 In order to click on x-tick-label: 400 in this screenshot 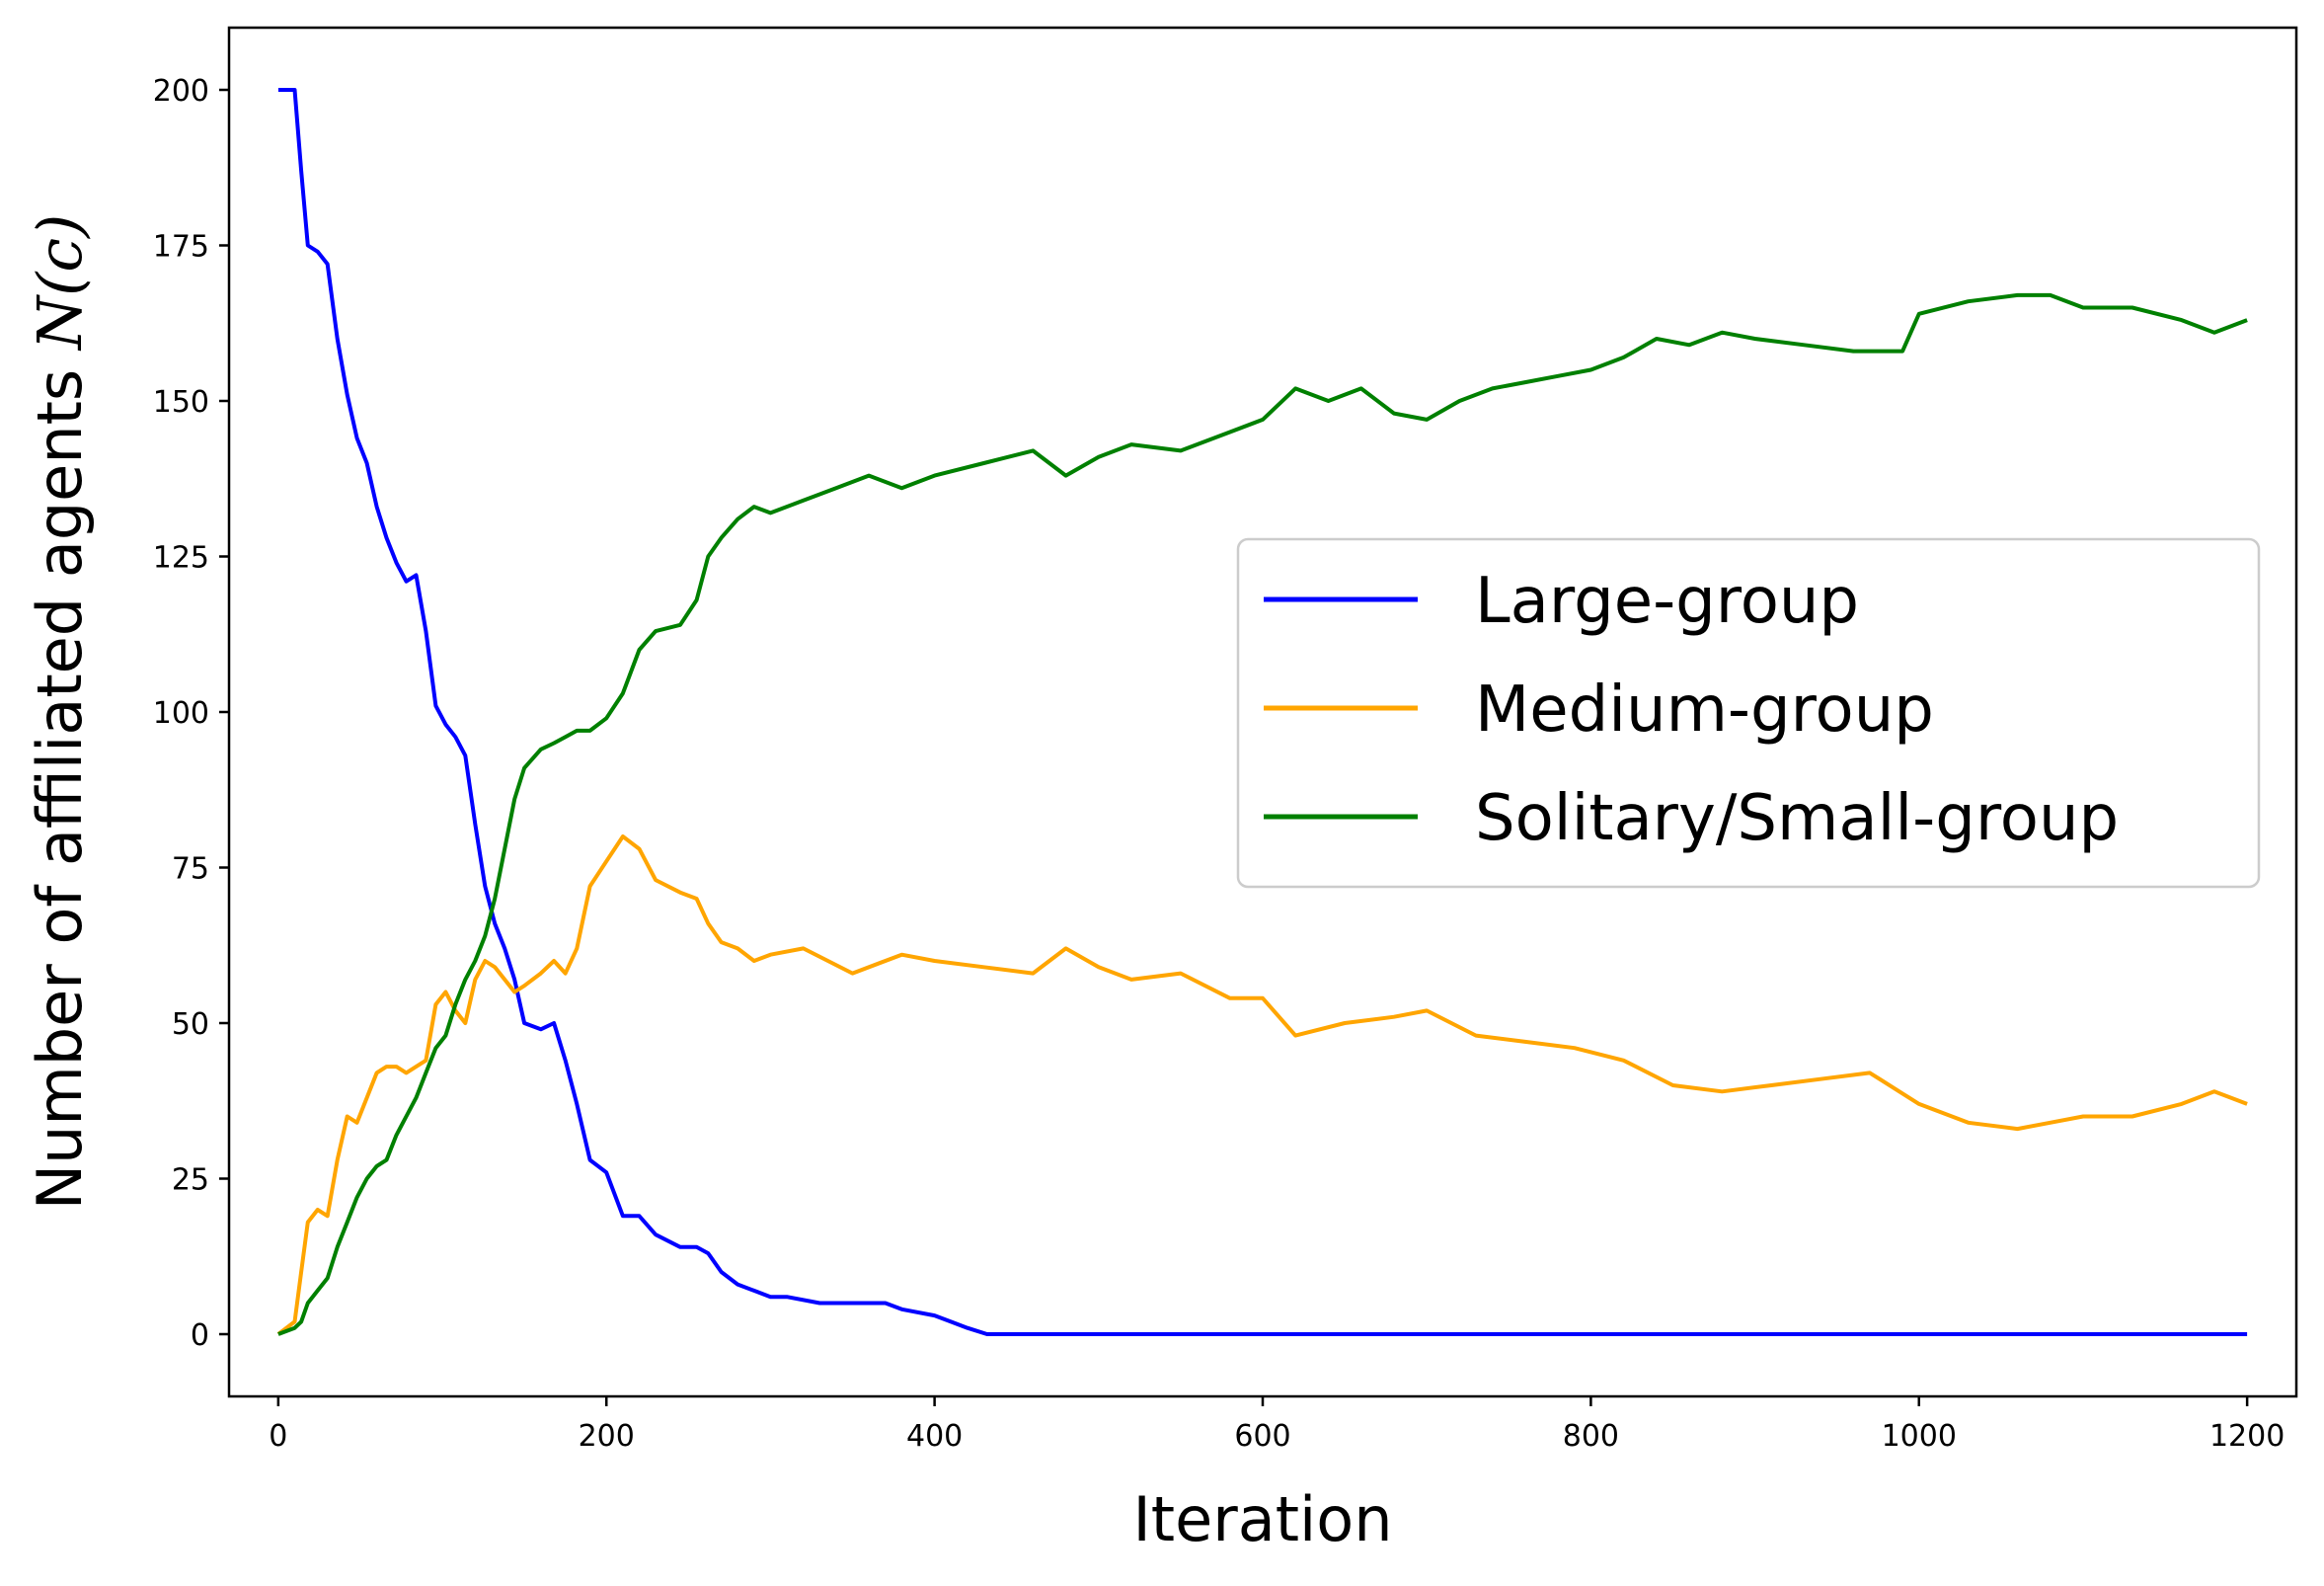, I will do `click(934, 1436)`.